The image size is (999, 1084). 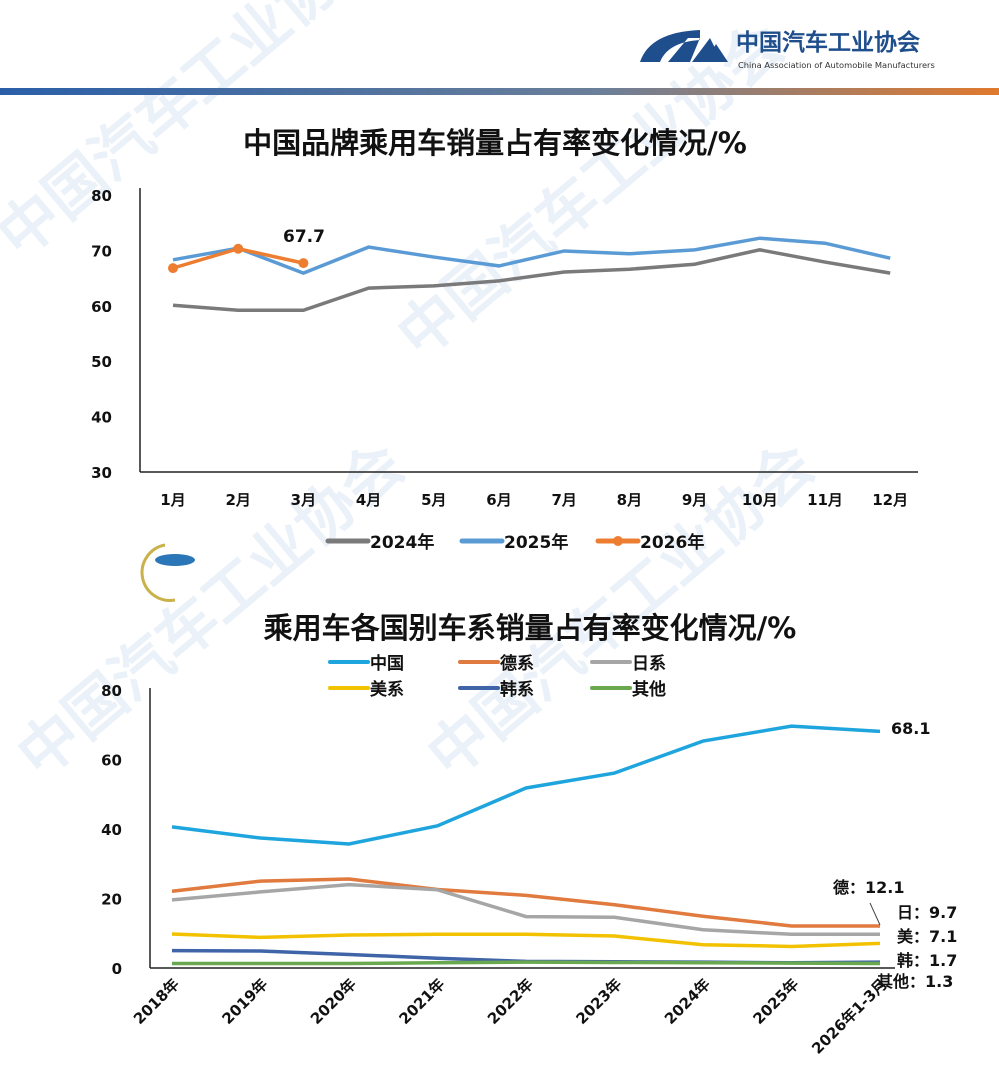 What do you see at coordinates (629, 500) in the screenshot?
I see `x-tick-label: 8月` at bounding box center [629, 500].